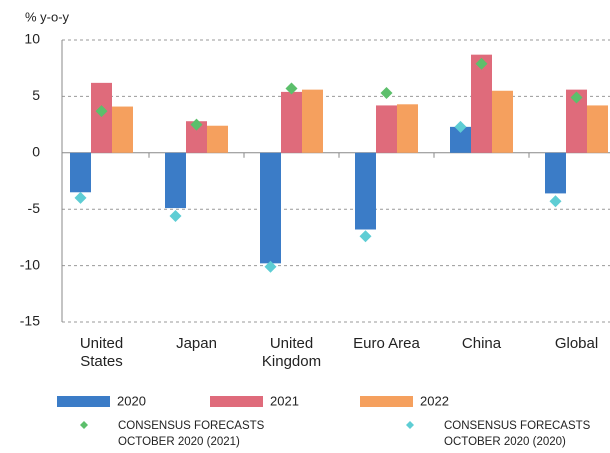  I want to click on y-tick-label: 5, so click(36, 95).